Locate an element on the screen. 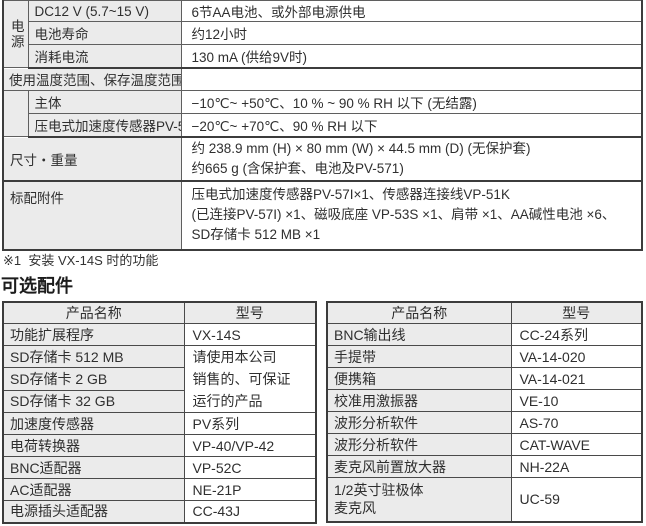  product-name-cell: SD存储卡 32 GB is located at coordinates (93, 401).